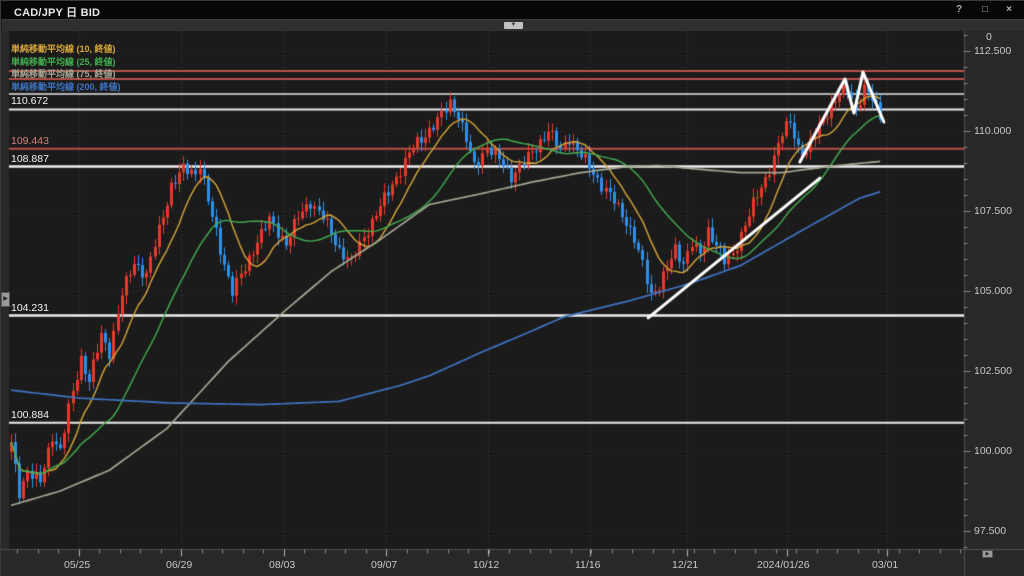 This screenshot has height=576, width=1024. Describe the element at coordinates (588, 565) in the screenshot. I see `x-axis-tick-label: 11/16` at that location.